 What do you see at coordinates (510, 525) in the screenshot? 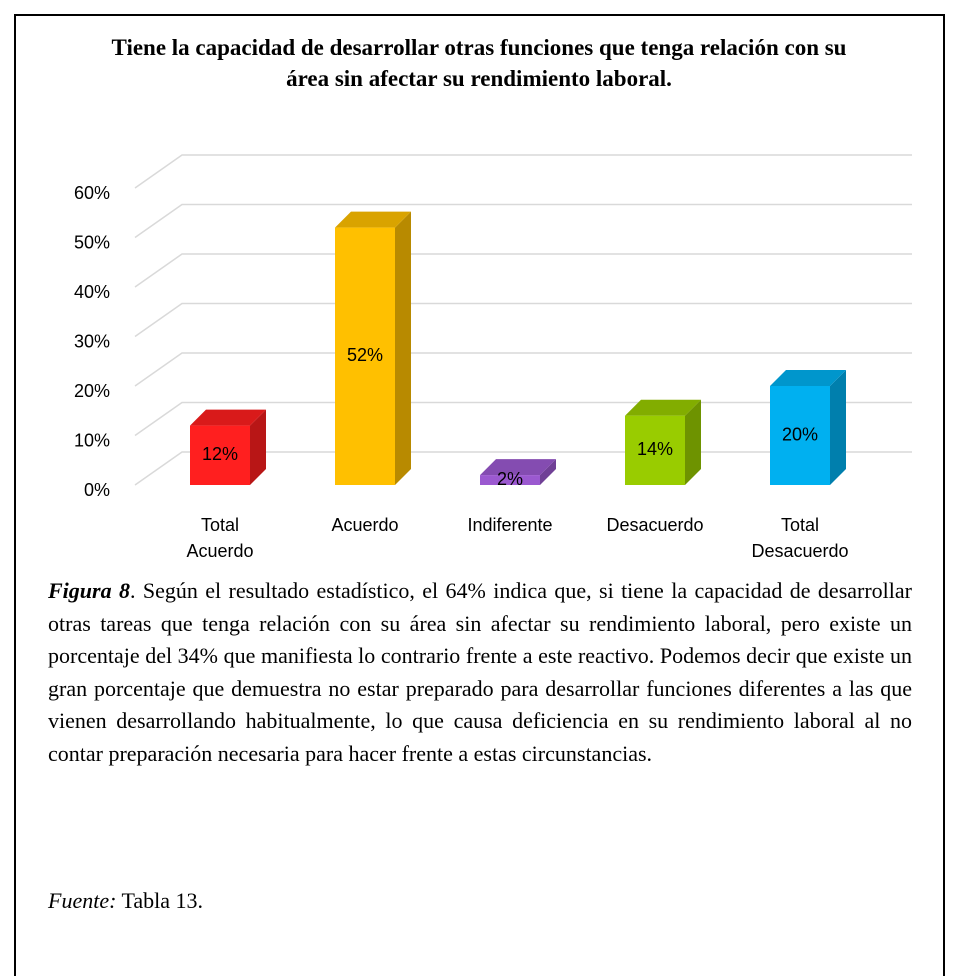
I see `x-tick-label: Indiferente` at bounding box center [510, 525].